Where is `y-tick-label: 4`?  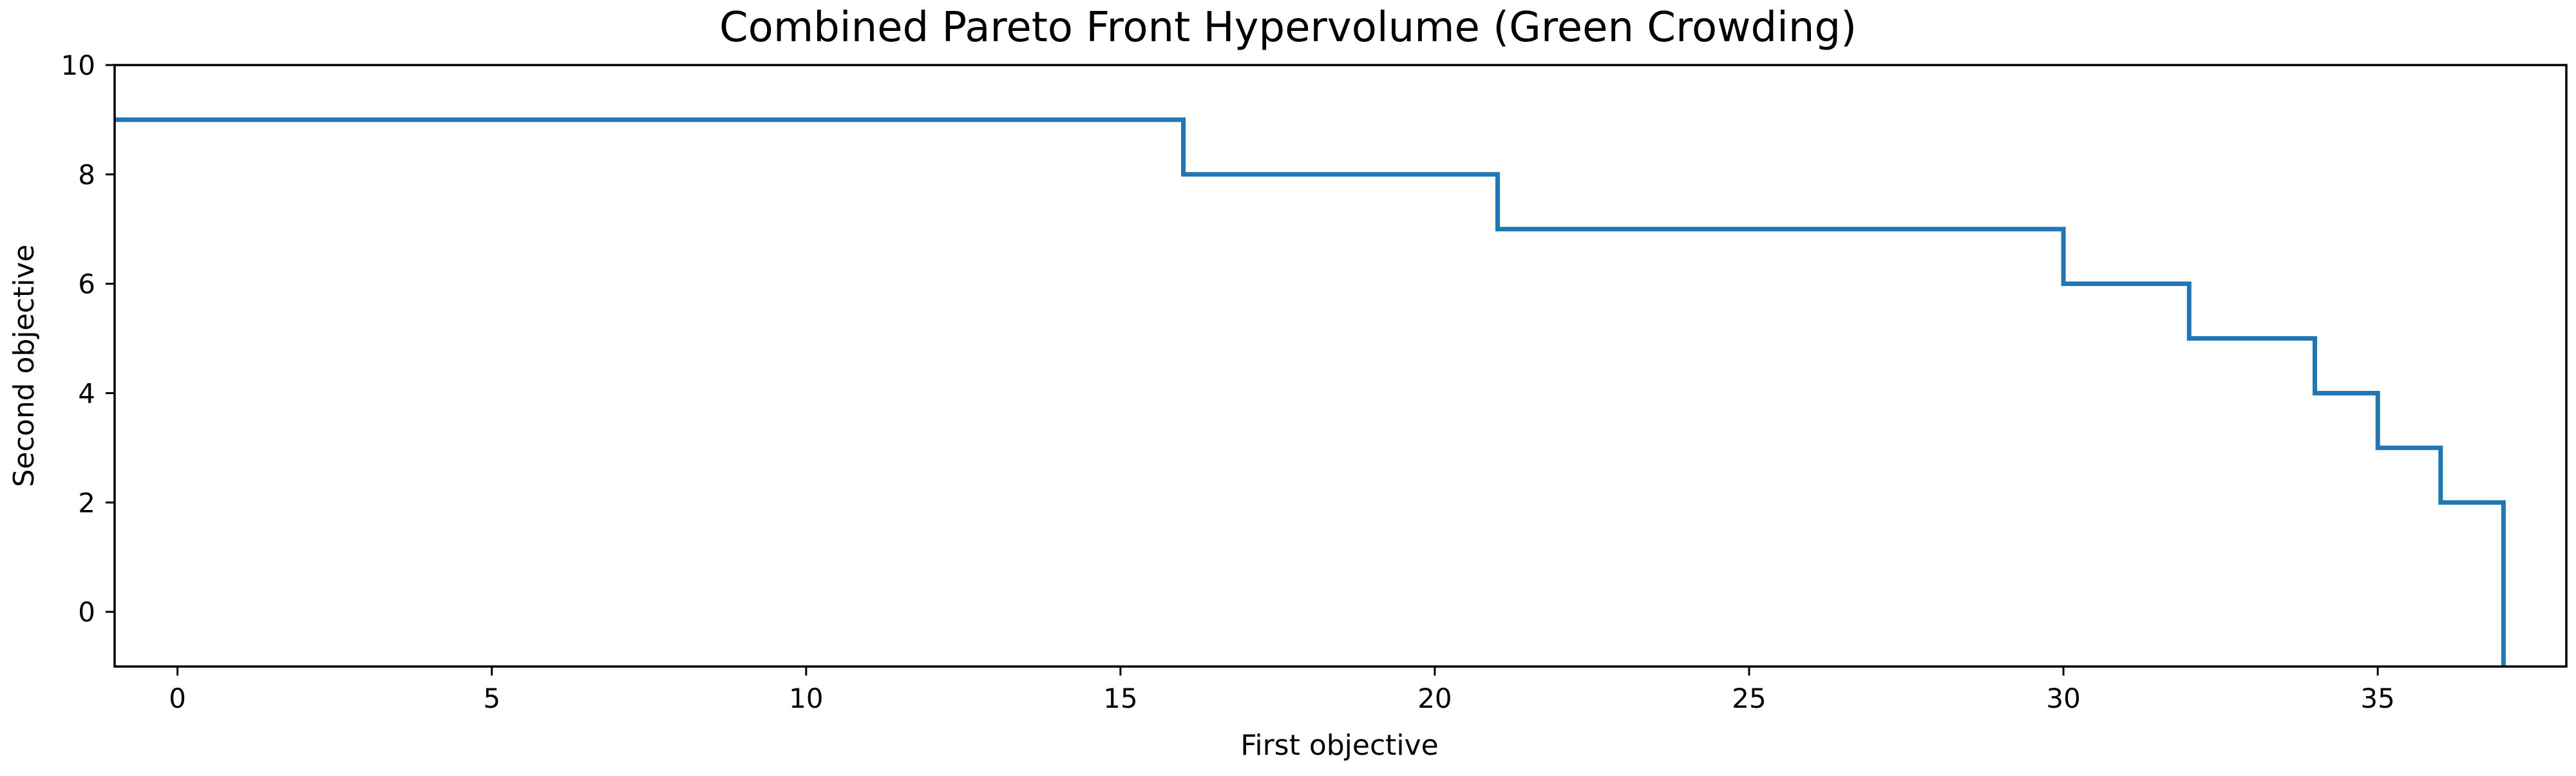
y-tick-label: 4 is located at coordinates (87, 393).